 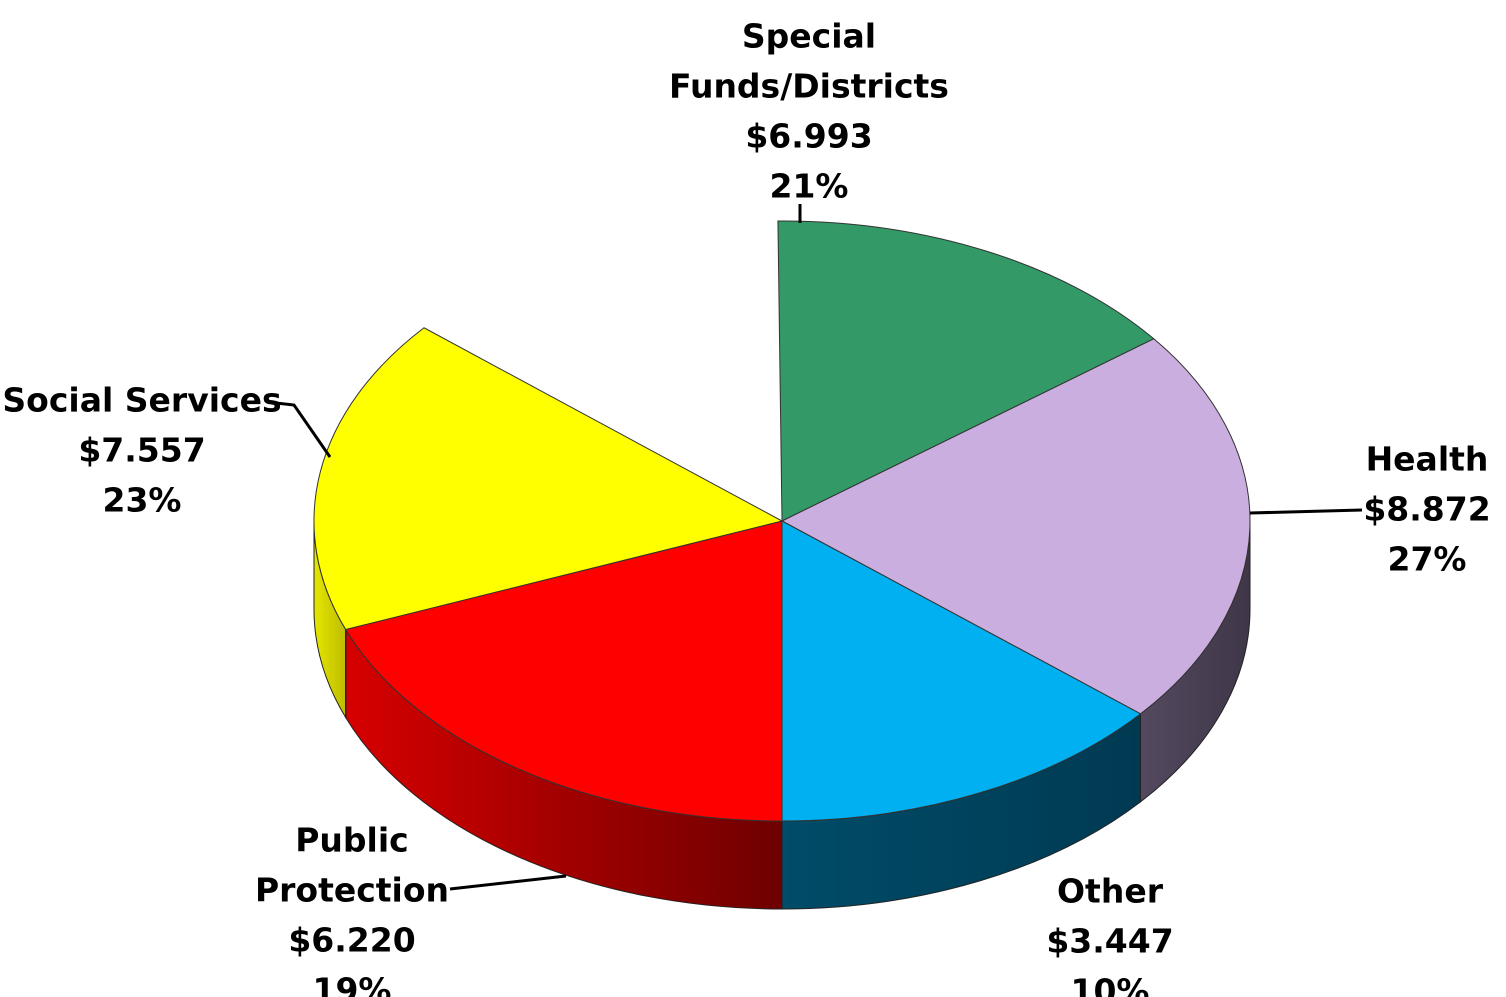 I want to click on pie-slice-public-protection, so click(x=563, y=671).